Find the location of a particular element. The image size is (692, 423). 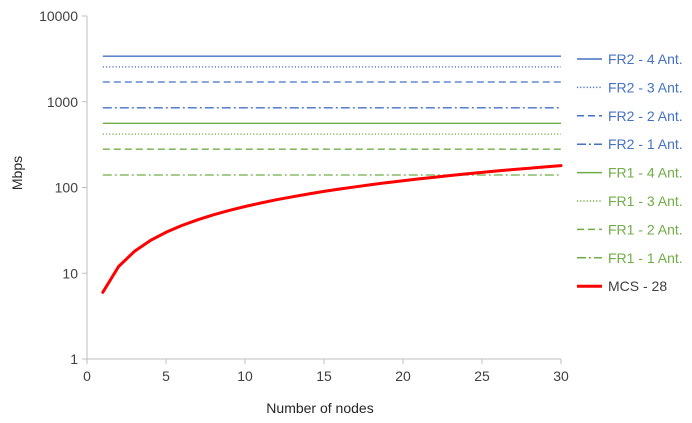

x-axis-label: Number of nodes is located at coordinates (319, 408).